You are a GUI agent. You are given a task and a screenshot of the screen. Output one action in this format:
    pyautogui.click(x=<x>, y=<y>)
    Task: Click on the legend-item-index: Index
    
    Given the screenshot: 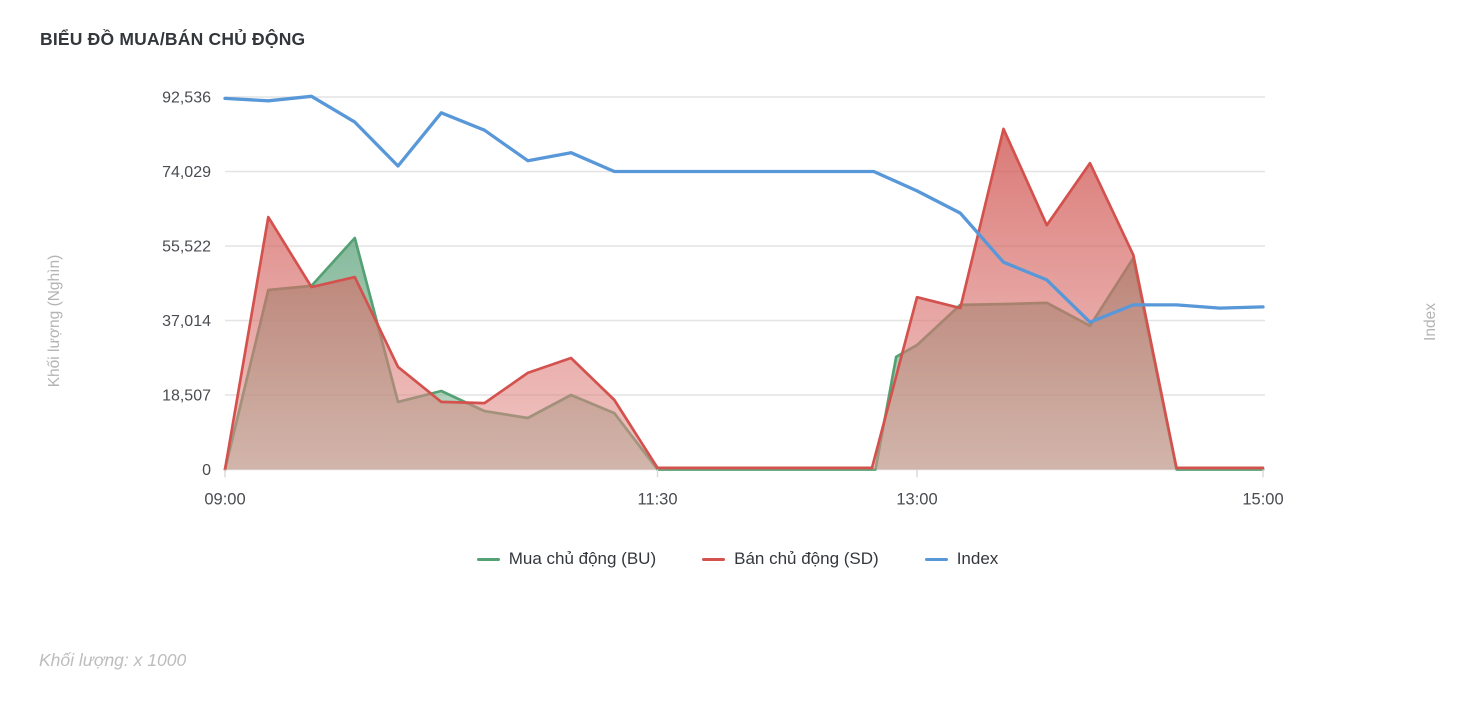 What is the action you would take?
    pyautogui.click(x=961, y=559)
    